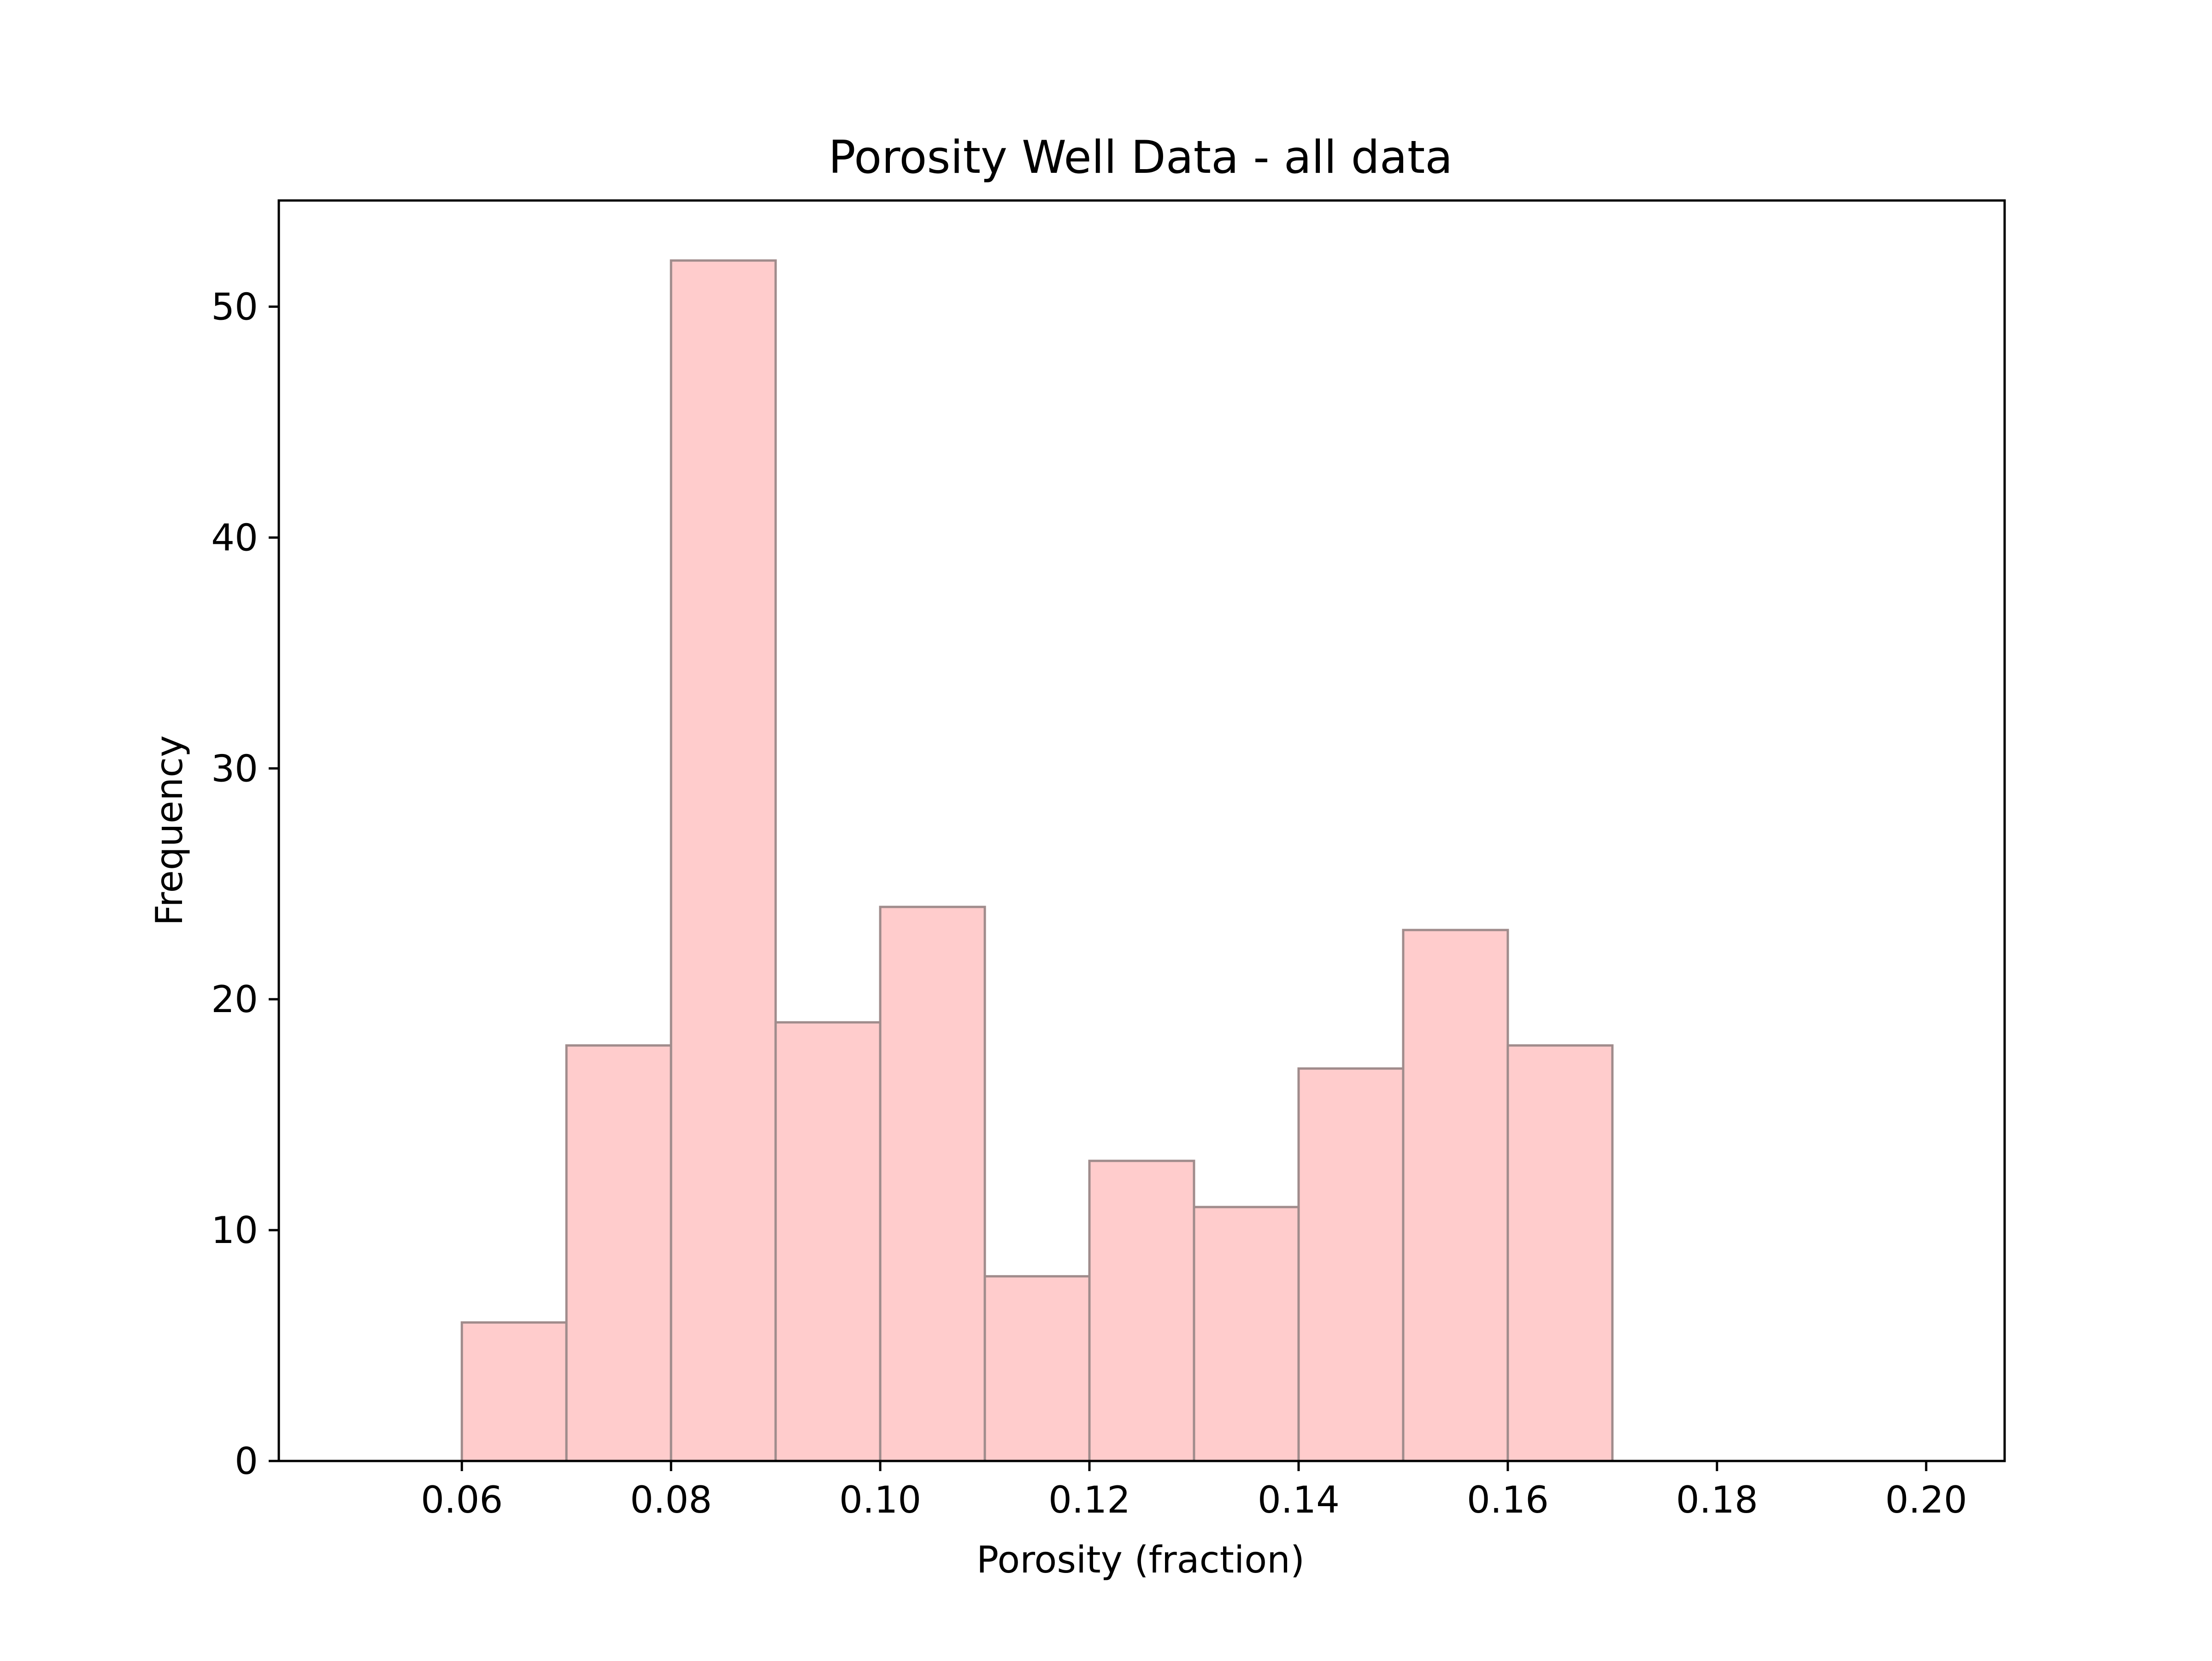 This screenshot has width=2212, height=1661. I want to click on x-axis-ticks: 0.06 0.08 0.10 0.12 0.14 0.16 0.18 0.20, so click(1194, 1491).